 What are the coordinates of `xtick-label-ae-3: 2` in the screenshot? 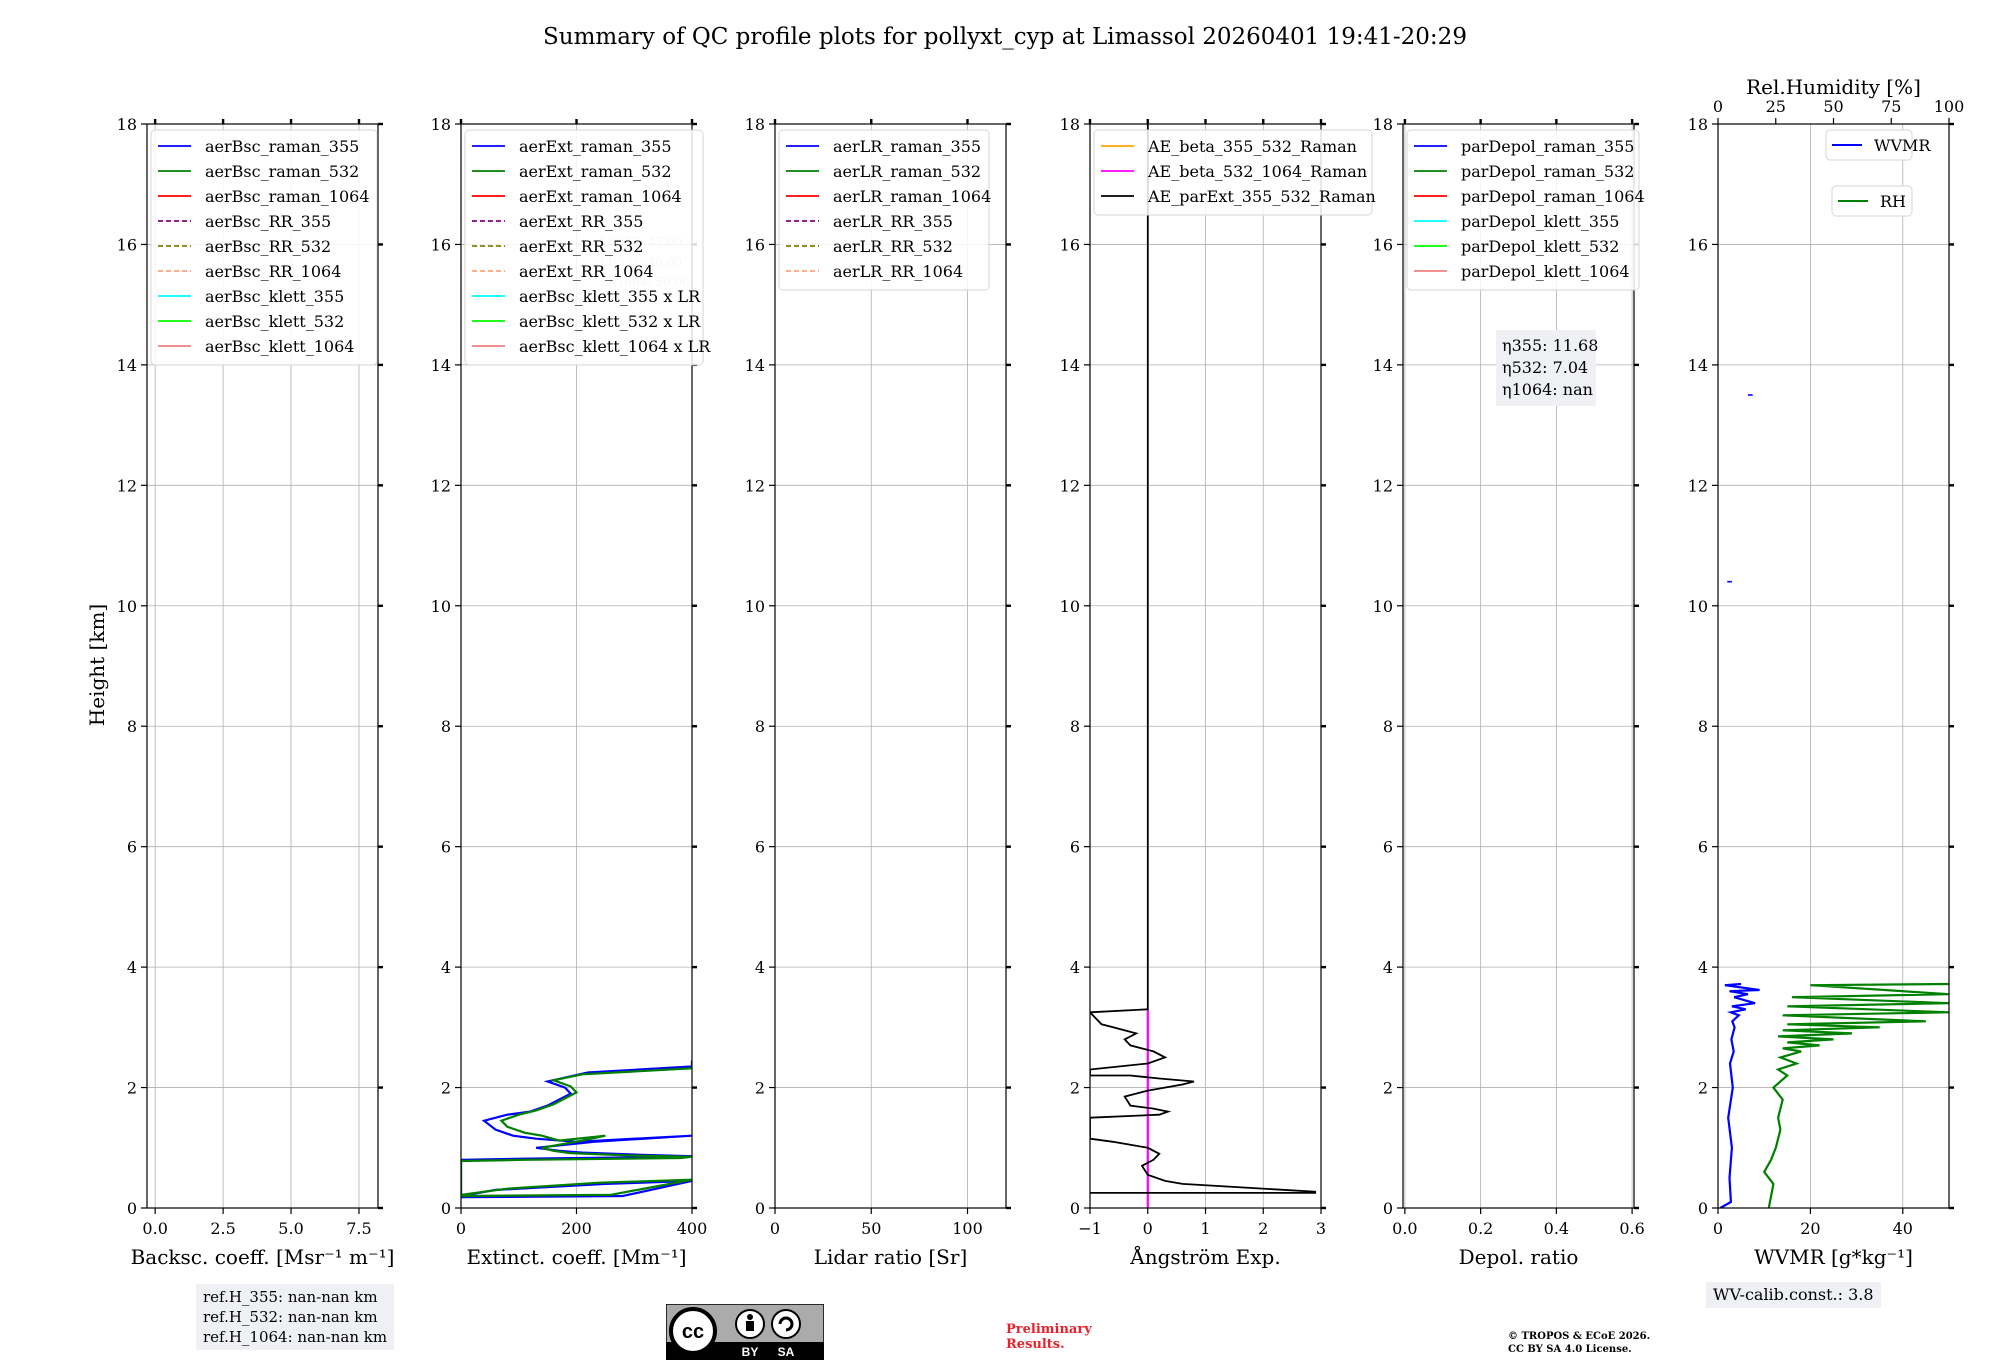 It's located at (1263, 1228).